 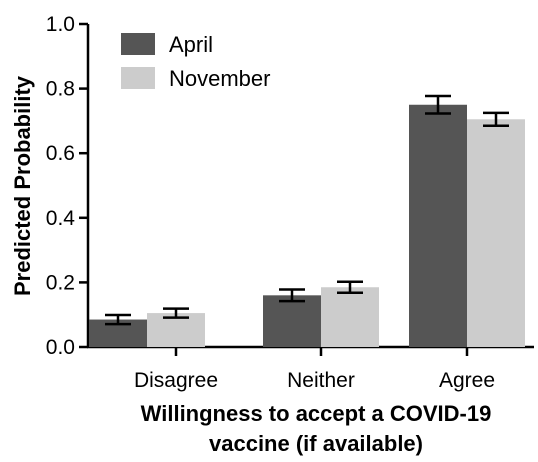 I want to click on legend-label-april: April, so click(x=191, y=44).